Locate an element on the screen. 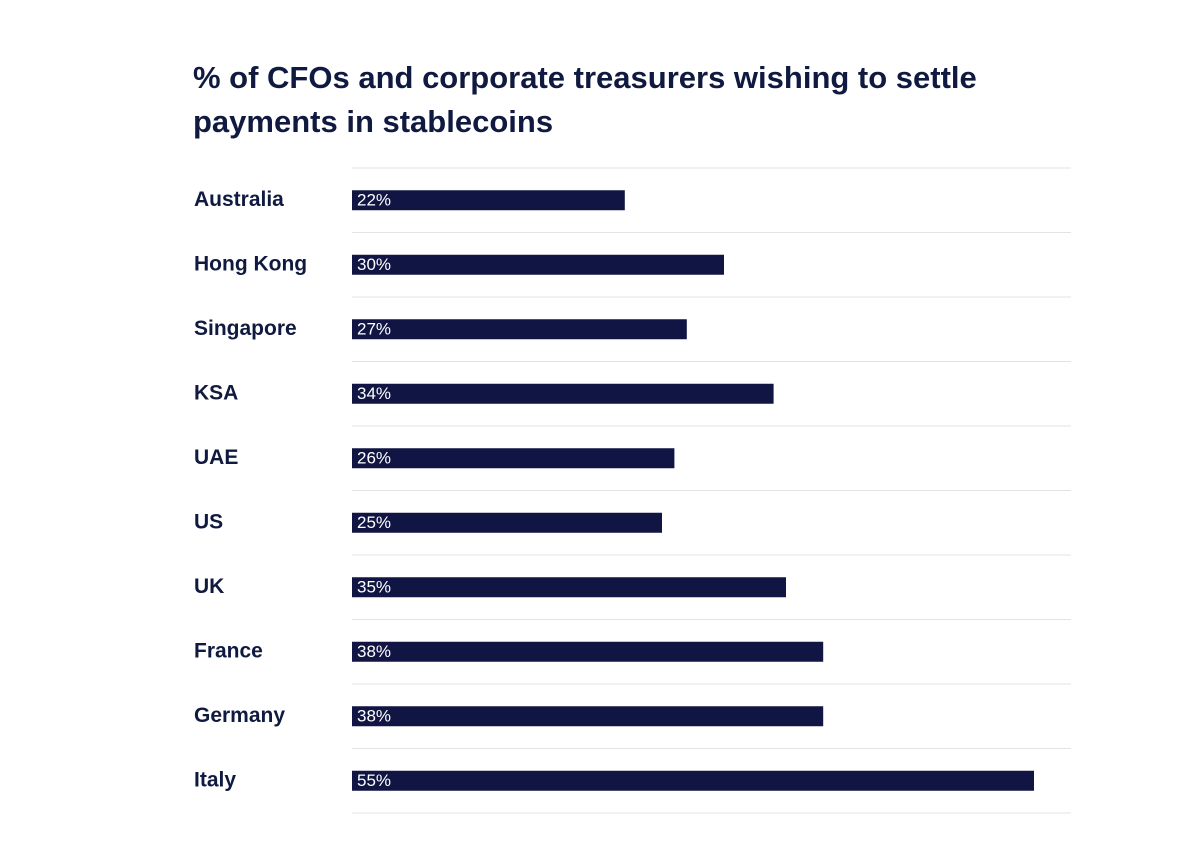 This screenshot has height=865, width=1200. category-label: UAE is located at coordinates (216, 457).